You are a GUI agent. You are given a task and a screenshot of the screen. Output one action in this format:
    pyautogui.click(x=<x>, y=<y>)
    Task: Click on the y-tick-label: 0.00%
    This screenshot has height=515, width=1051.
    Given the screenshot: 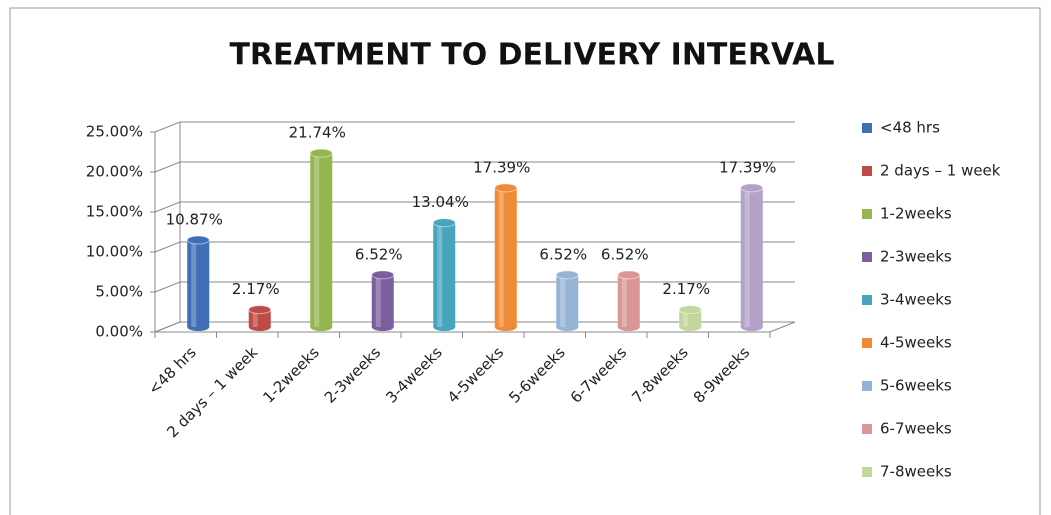 What is the action you would take?
    pyautogui.click(x=119, y=332)
    